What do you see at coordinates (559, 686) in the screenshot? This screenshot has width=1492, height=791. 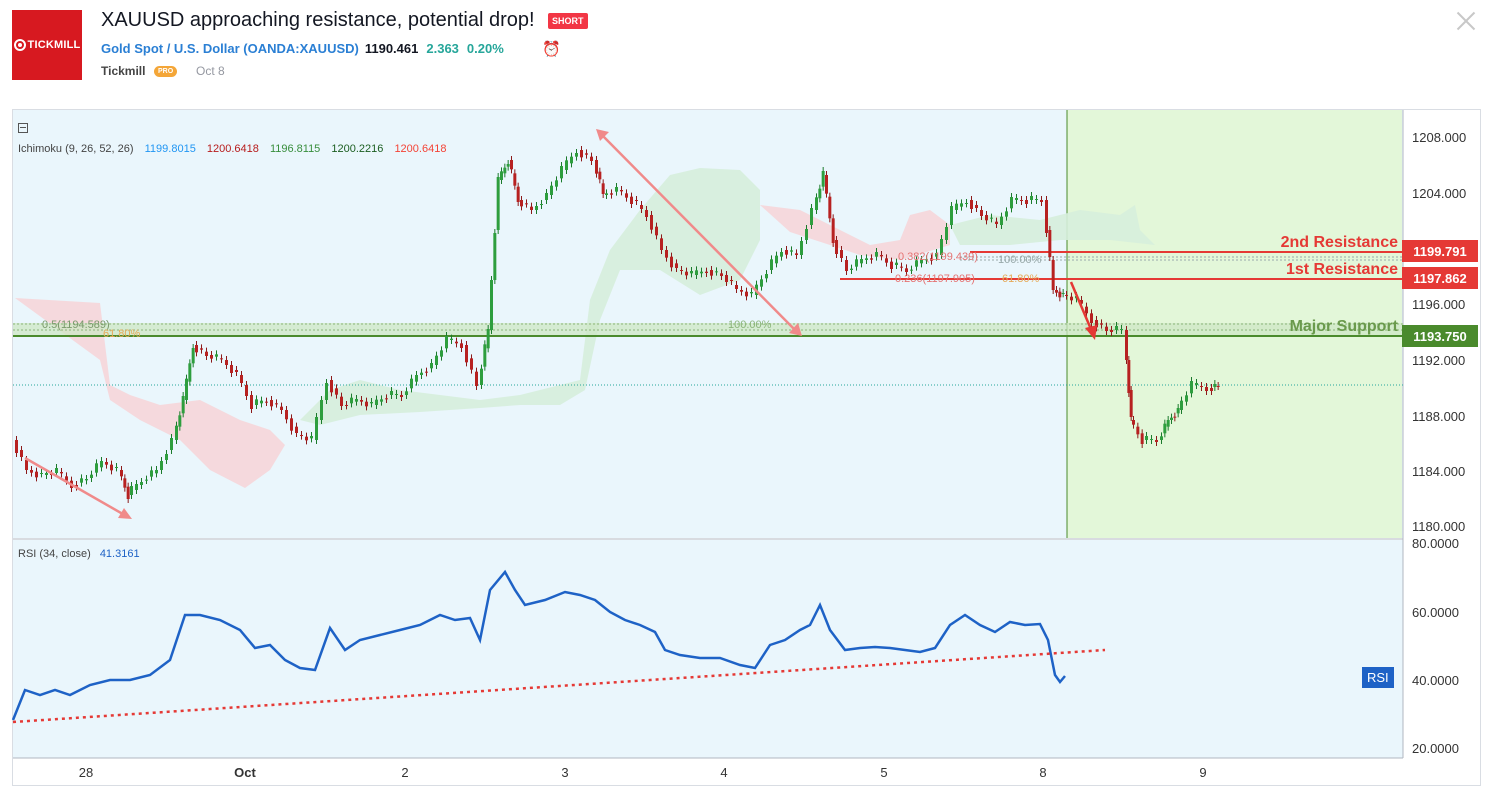 I see `rsi-trendline` at bounding box center [559, 686].